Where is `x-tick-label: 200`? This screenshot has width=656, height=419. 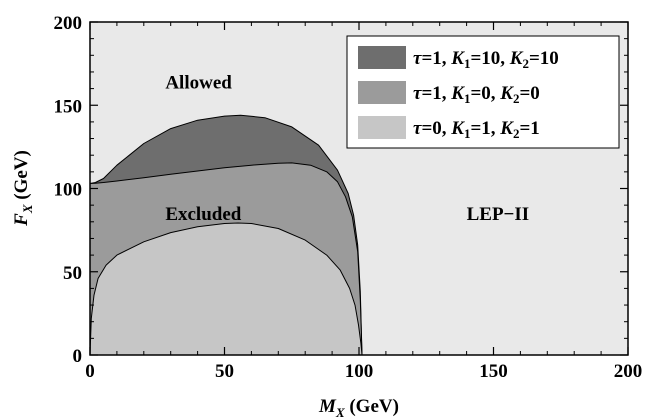
x-tick-label: 200 is located at coordinates (628, 371).